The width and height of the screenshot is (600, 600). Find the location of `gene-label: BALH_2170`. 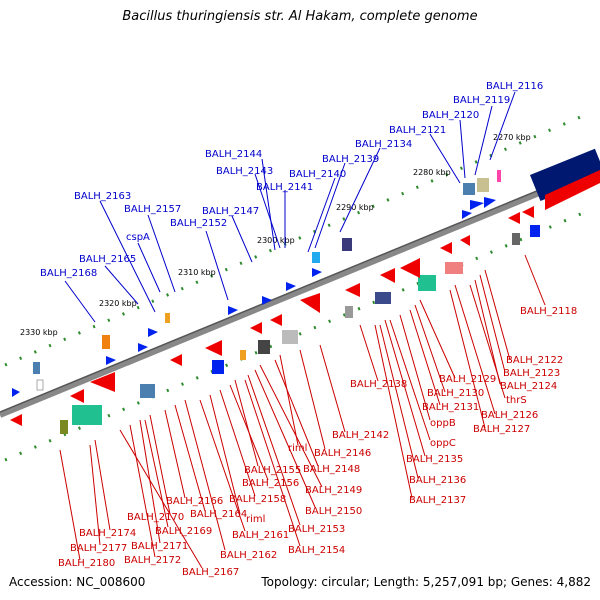

gene-label: BALH_2170 is located at coordinates (155, 517).